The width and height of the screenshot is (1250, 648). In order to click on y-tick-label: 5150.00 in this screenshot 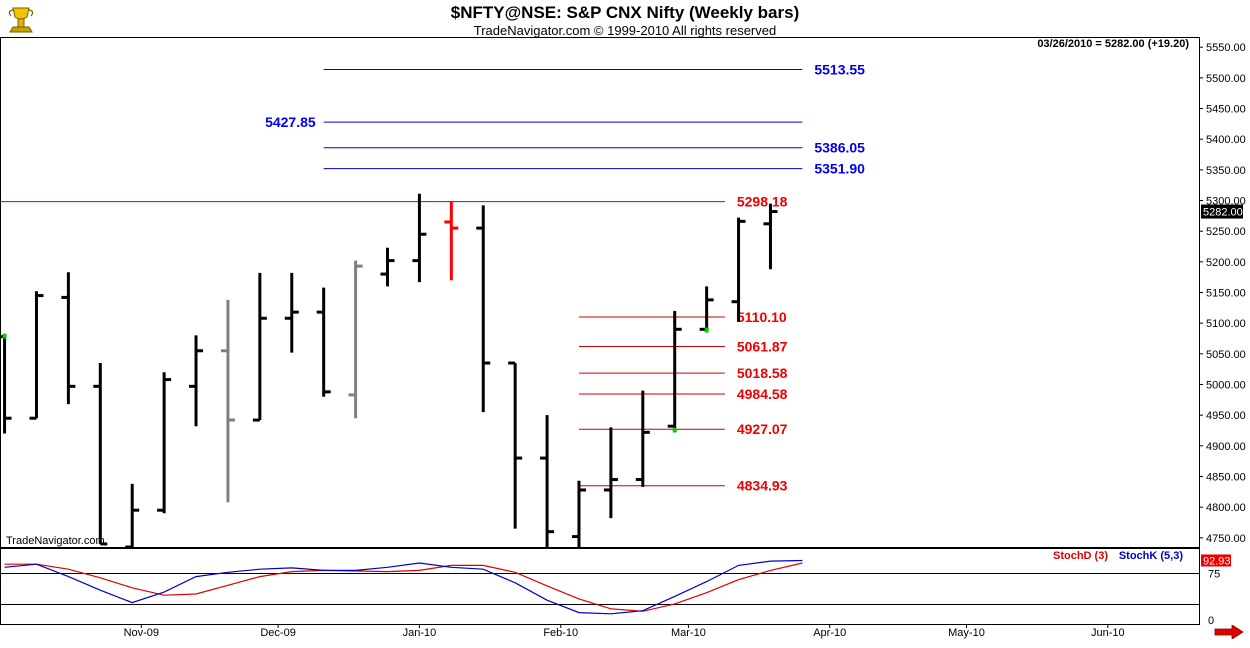, I will do `click(1226, 294)`.